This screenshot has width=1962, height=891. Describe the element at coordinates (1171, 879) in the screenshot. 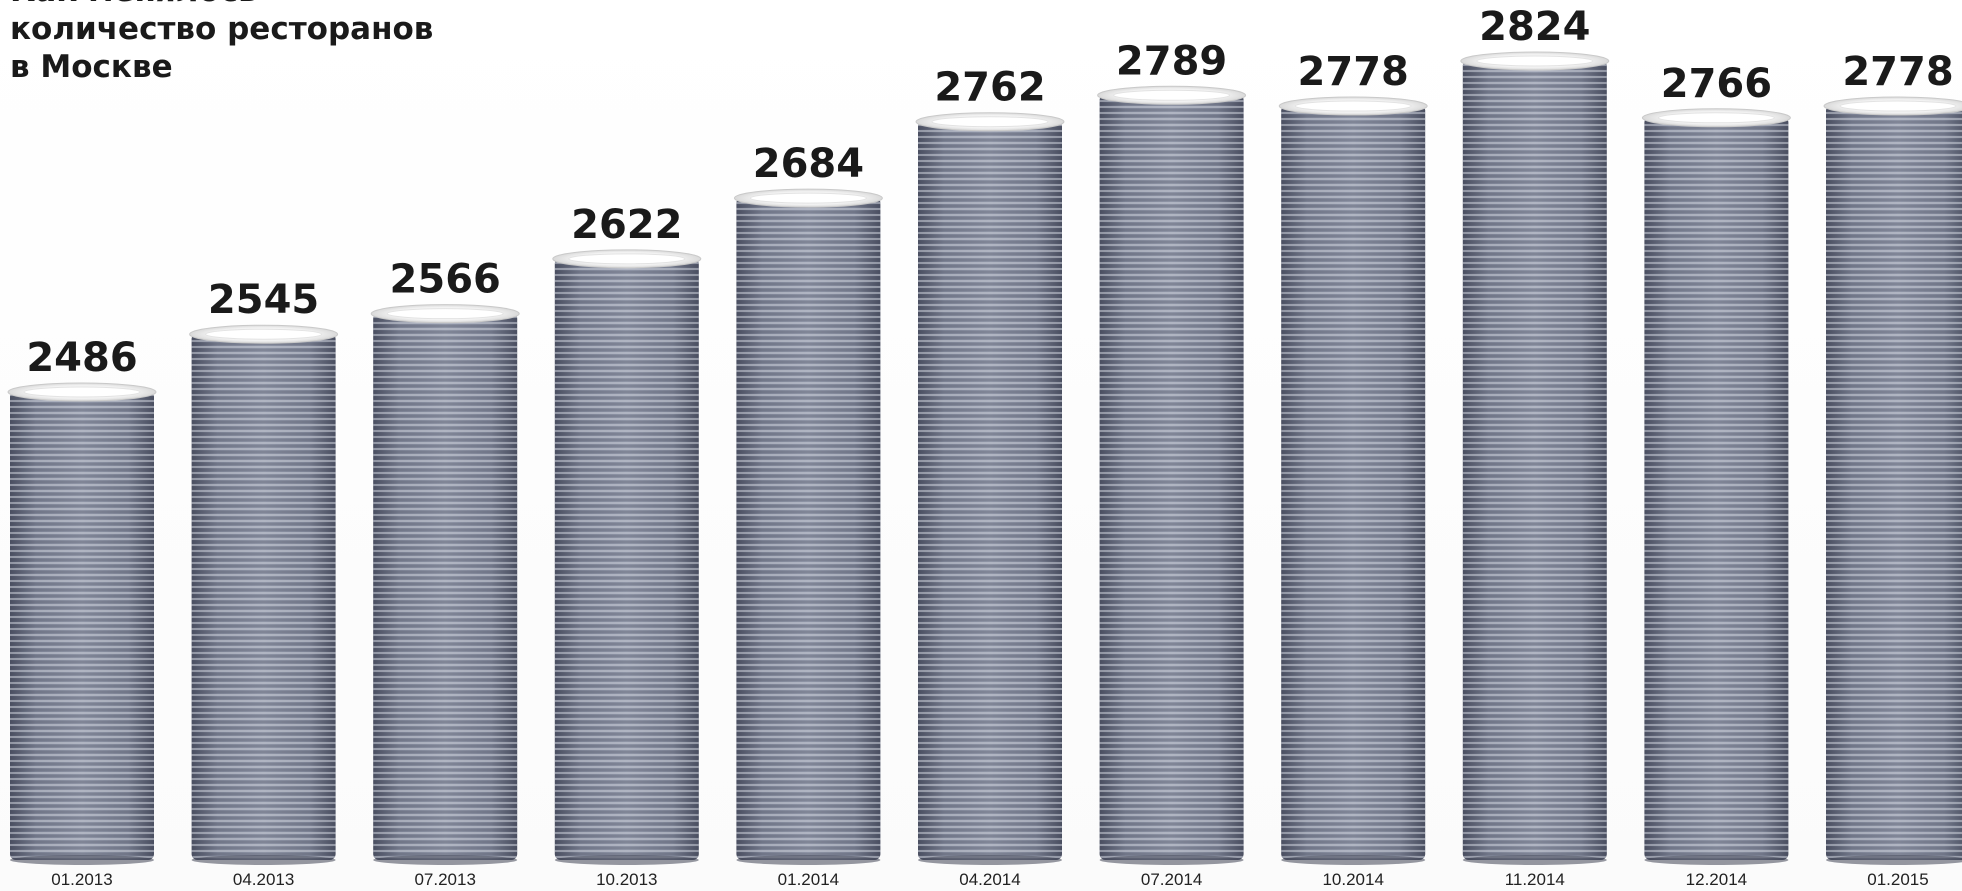

I see `x-tick-label: 07.2014` at that location.